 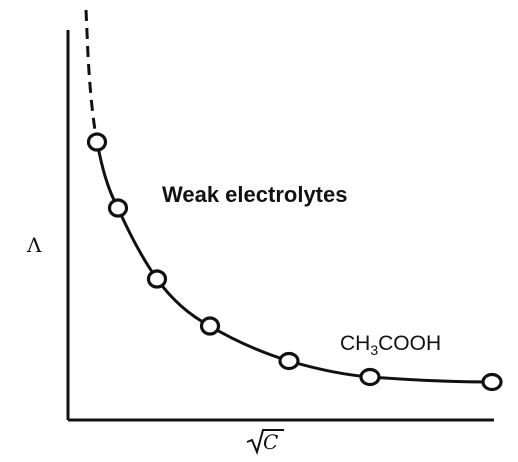 I want to click on weak-electrolytes-label: Weak electrolytes, so click(x=255, y=194).